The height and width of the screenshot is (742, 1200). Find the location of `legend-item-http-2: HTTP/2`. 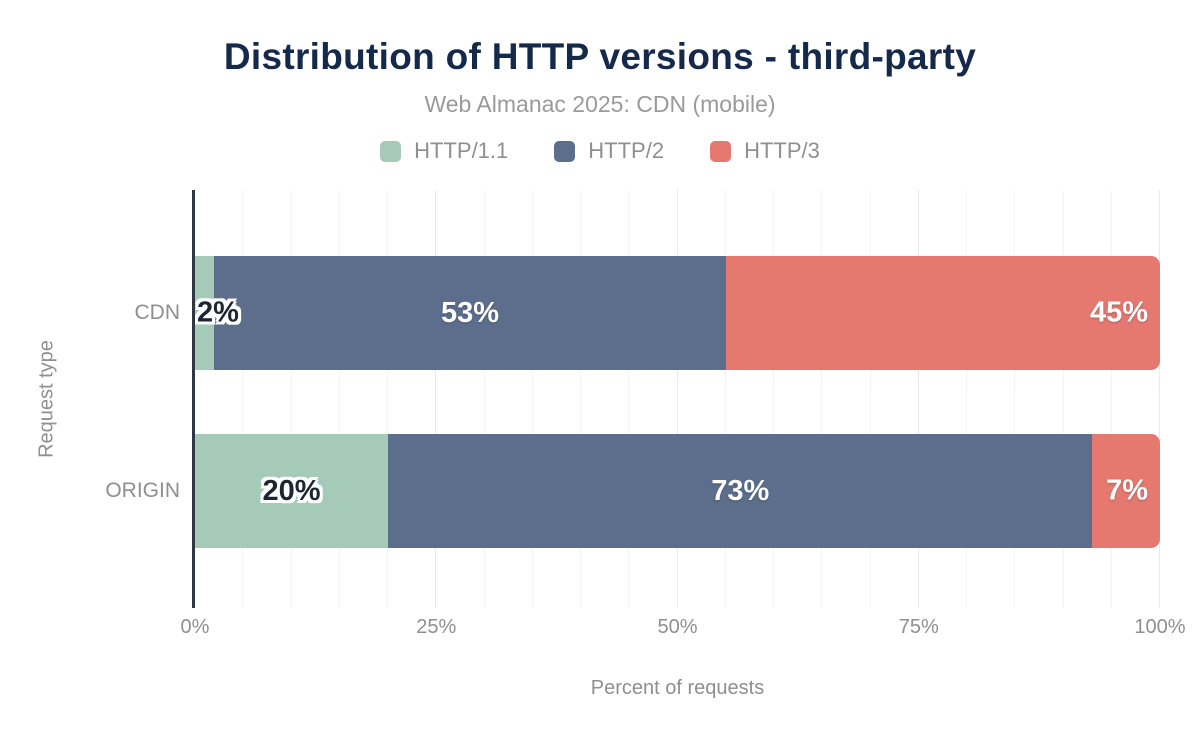

legend-item-http-2: HTTP/2 is located at coordinates (609, 151).